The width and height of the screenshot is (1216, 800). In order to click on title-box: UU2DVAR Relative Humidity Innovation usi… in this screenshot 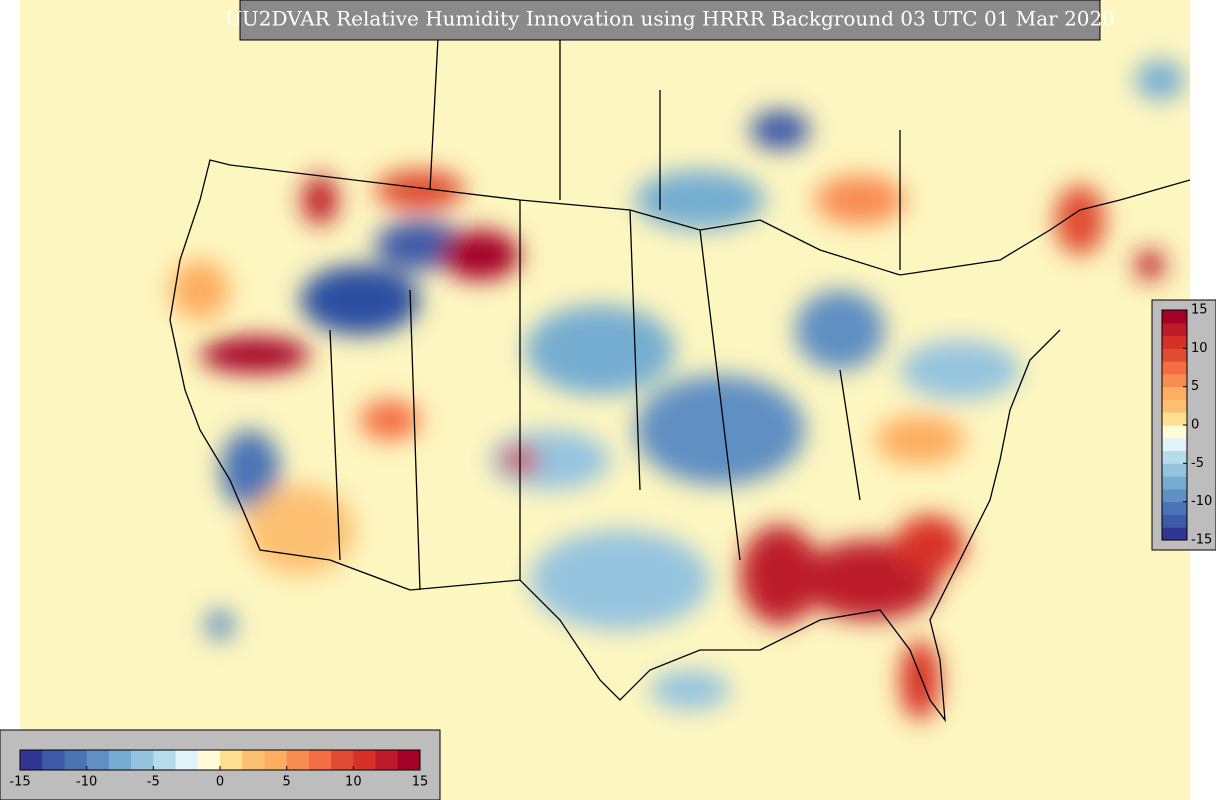, I will do `click(670, 20)`.